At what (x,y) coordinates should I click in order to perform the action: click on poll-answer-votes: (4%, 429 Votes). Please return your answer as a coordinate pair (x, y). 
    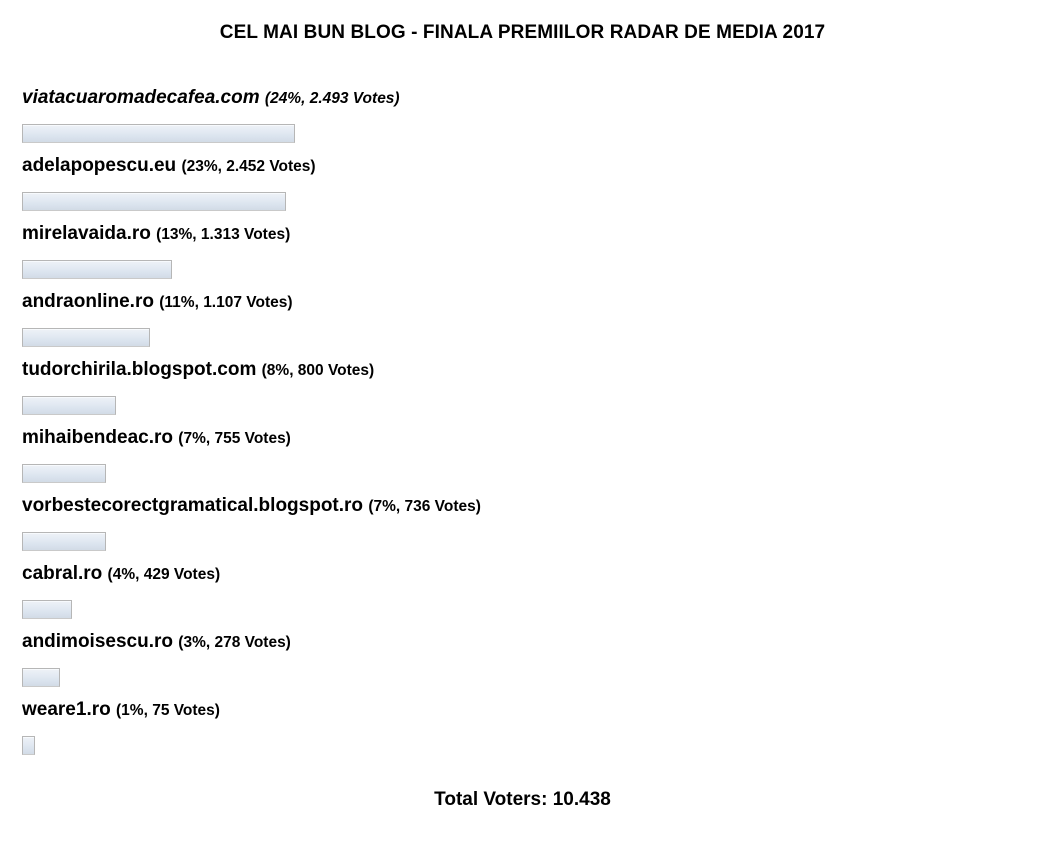
    Looking at the image, I should click on (164, 574).